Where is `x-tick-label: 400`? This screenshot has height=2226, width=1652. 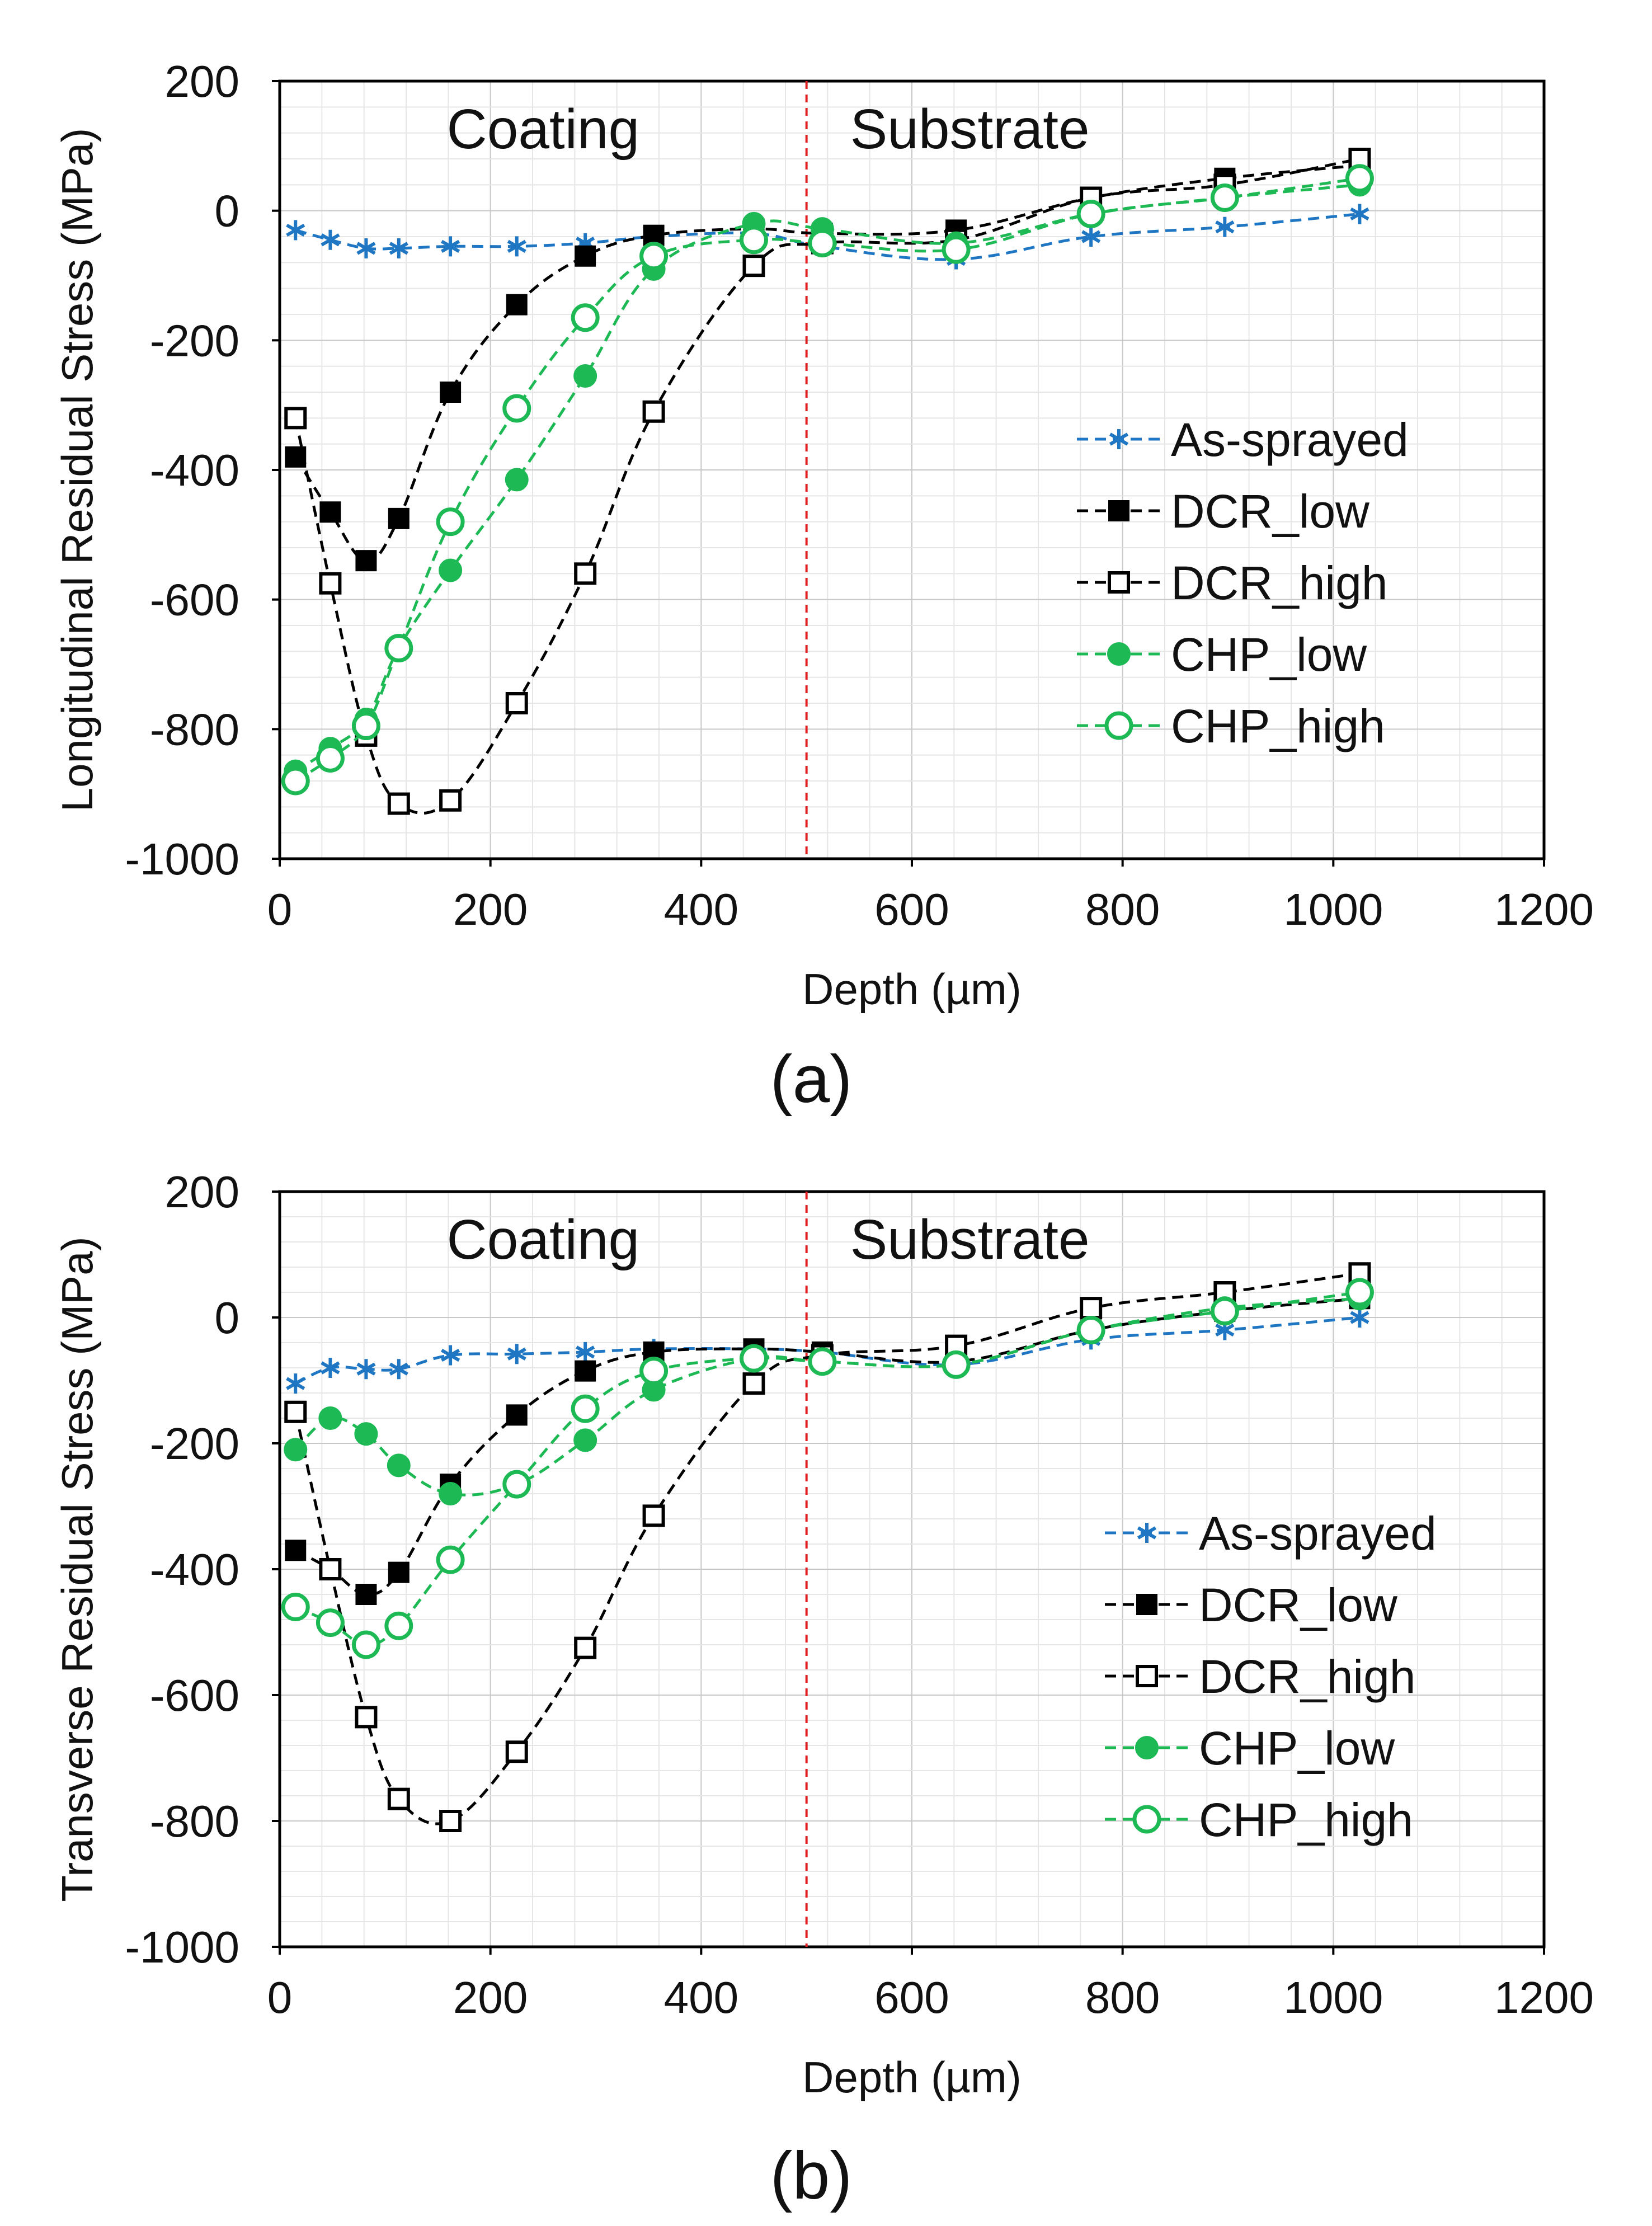
x-tick-label: 400 is located at coordinates (701, 909).